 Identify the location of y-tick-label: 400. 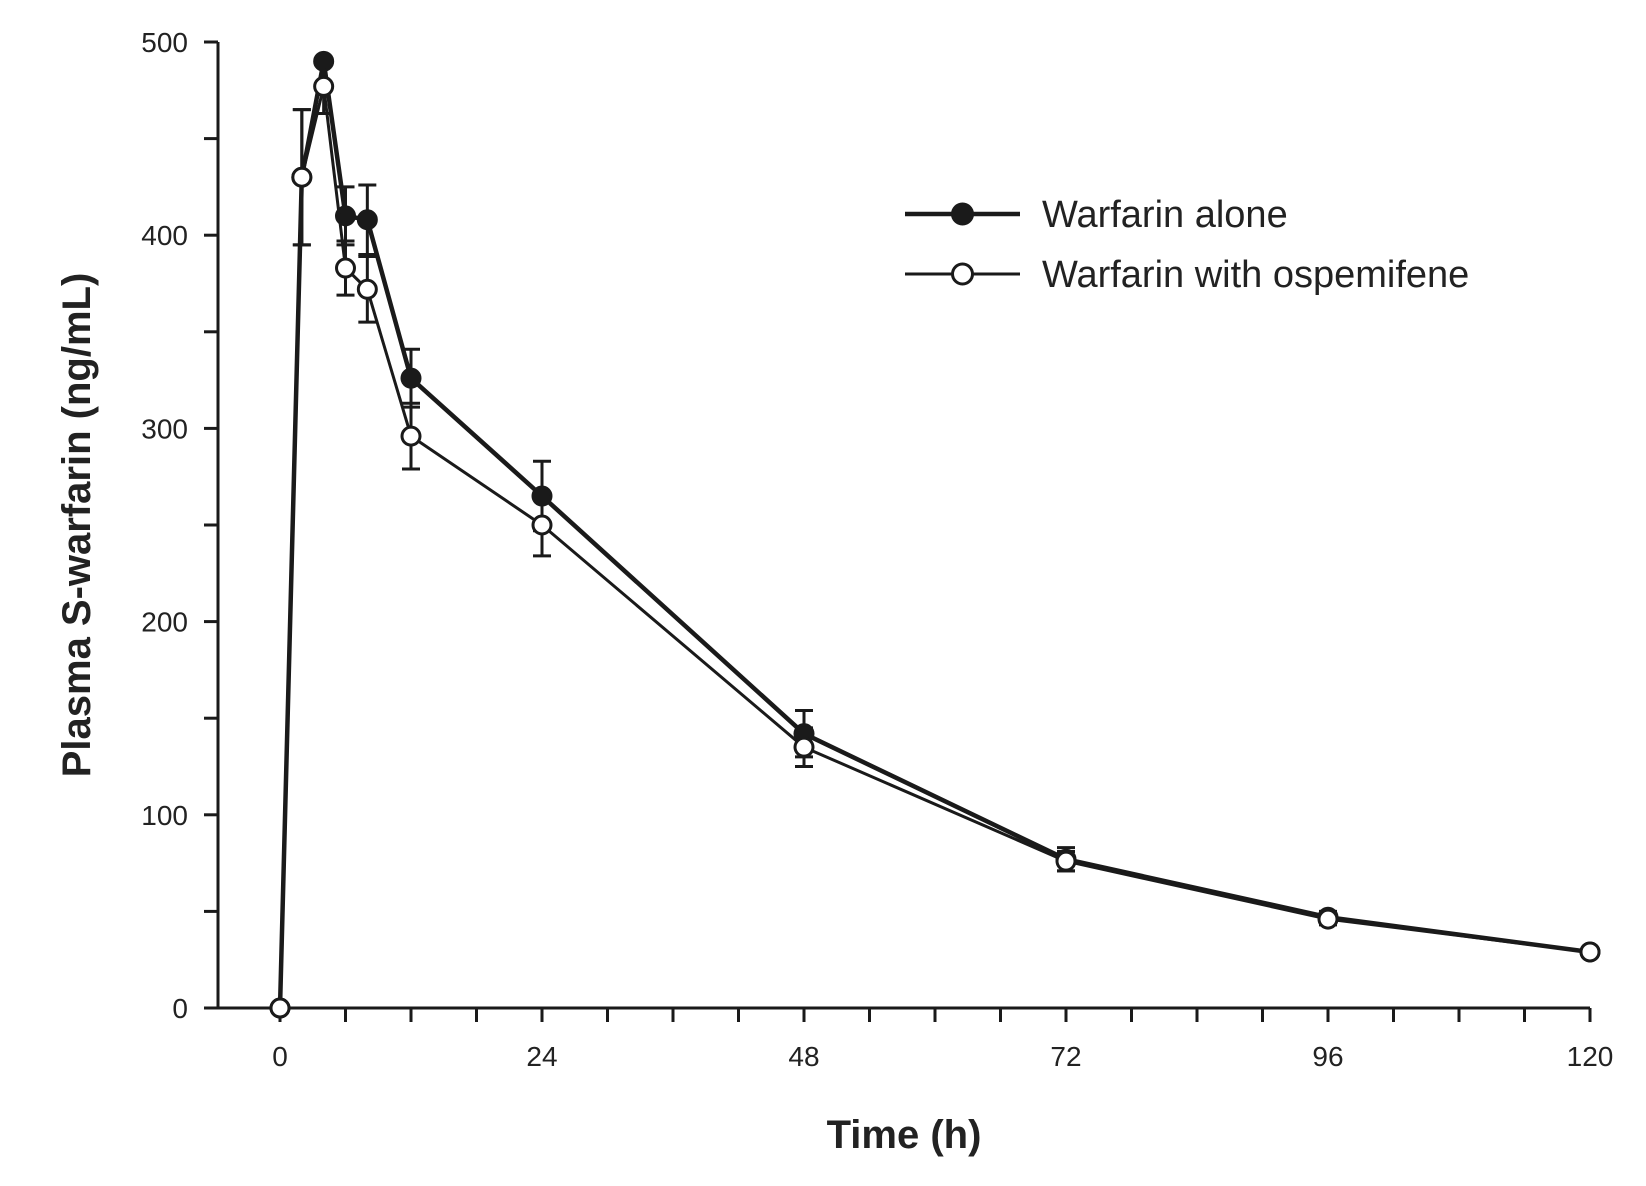
(164, 235).